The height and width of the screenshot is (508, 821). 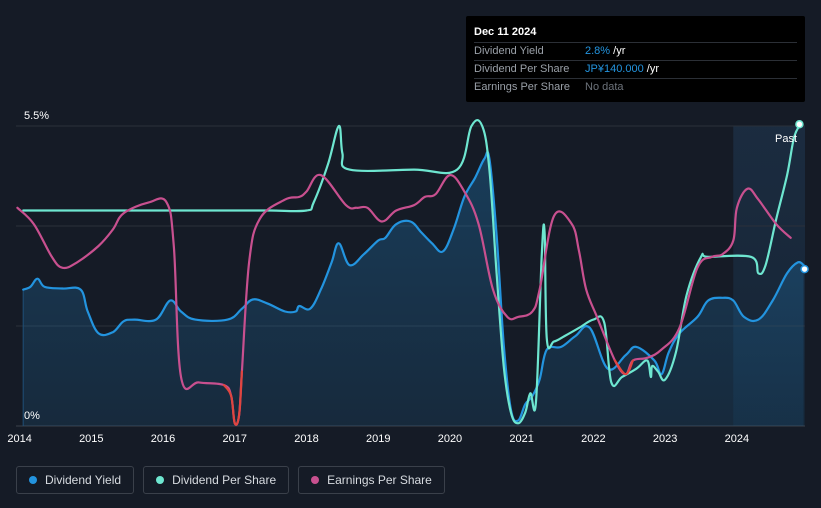 I want to click on x-tick-label: 2017, so click(x=235, y=439).